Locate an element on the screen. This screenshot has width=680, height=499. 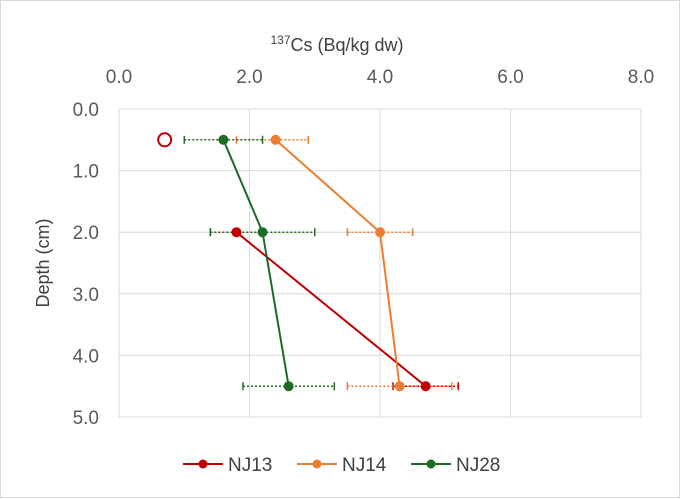
x-tick-labels: 0.0 2.0 4.0 6.0 8.0 is located at coordinates (380, 77).